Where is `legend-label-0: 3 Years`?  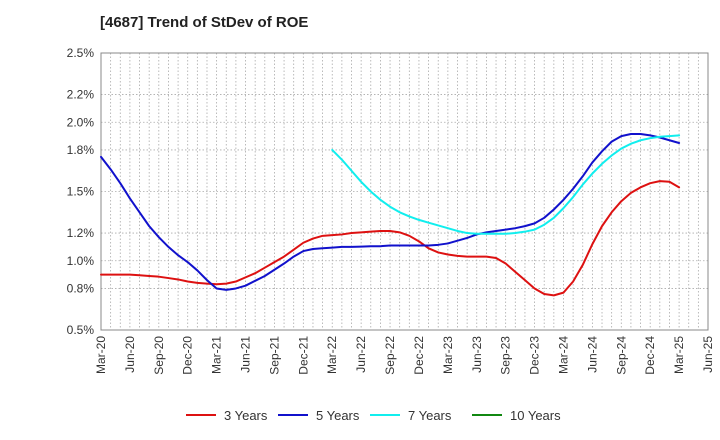 legend-label-0: 3 Years is located at coordinates (246, 415).